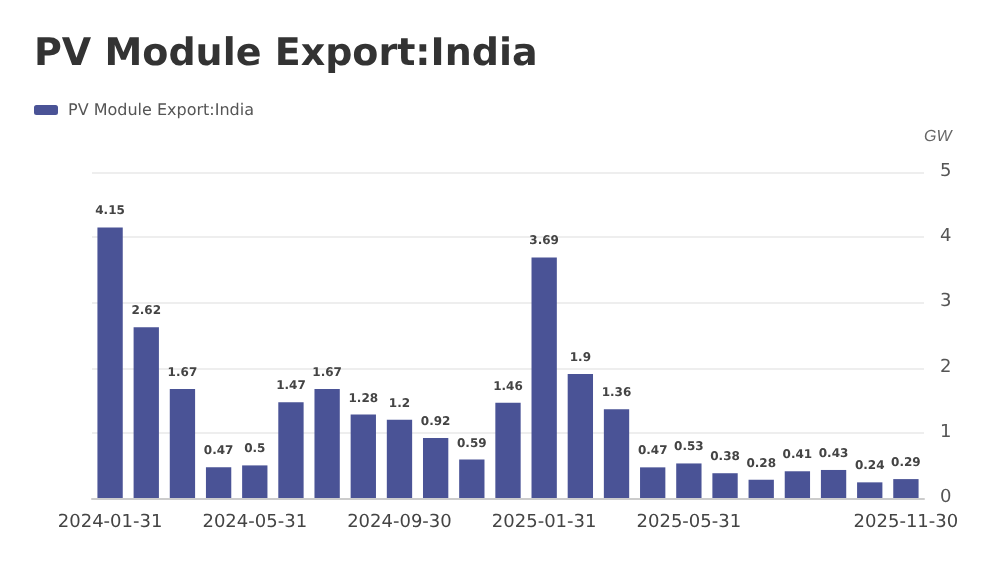 This screenshot has height=570, width=1000. I want to click on y-tick-label: 4, so click(946, 237).